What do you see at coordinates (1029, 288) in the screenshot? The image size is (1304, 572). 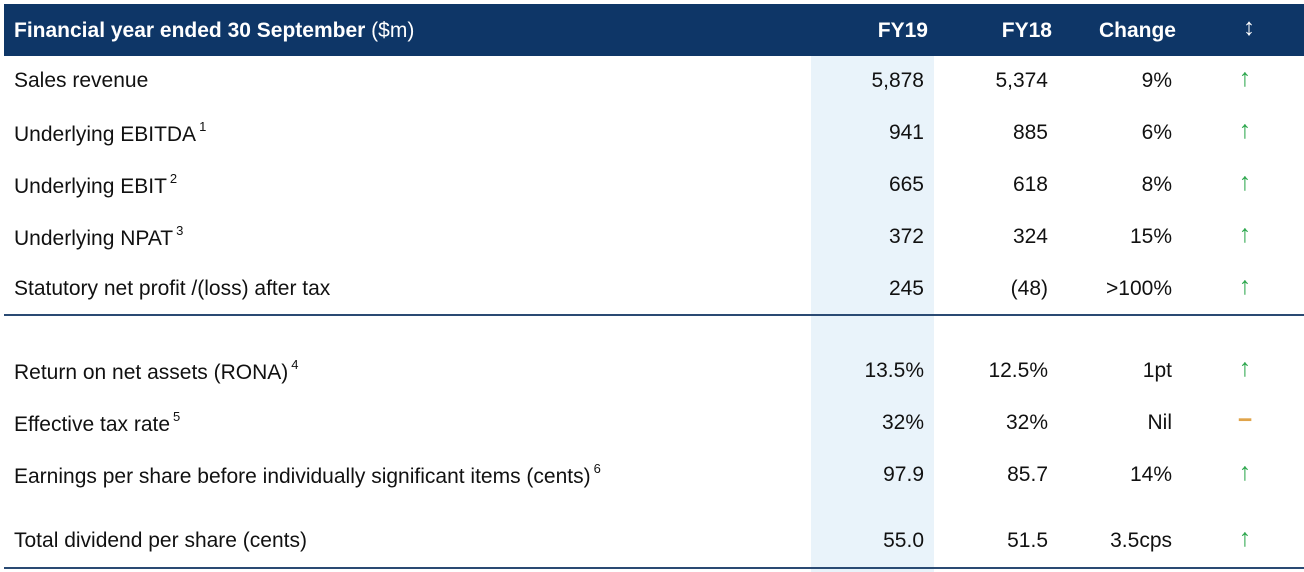 I see `fy18-value: (48)` at bounding box center [1029, 288].